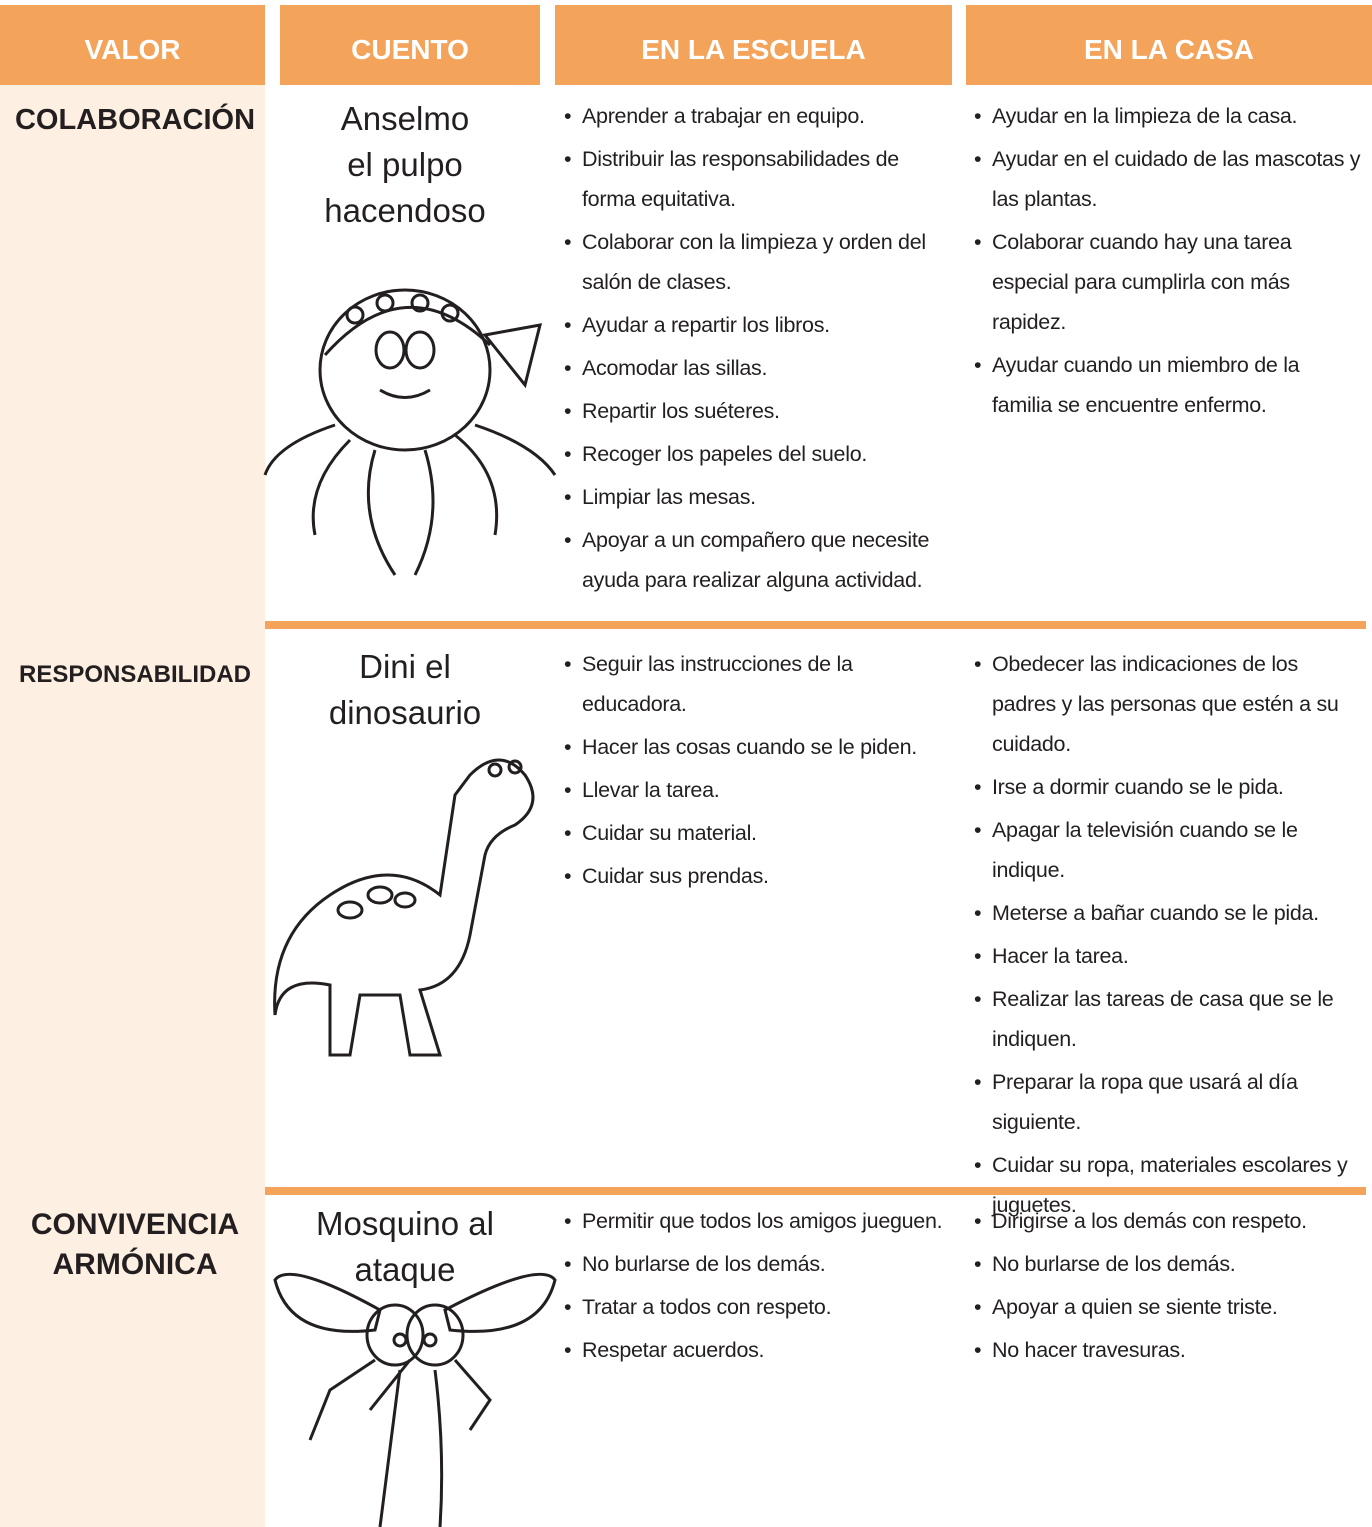 This screenshot has height=1527, width=1372. Describe the element at coordinates (757, 747) in the screenshot. I see `list-item: Hacer las cosas cuando se le piden.` at that location.